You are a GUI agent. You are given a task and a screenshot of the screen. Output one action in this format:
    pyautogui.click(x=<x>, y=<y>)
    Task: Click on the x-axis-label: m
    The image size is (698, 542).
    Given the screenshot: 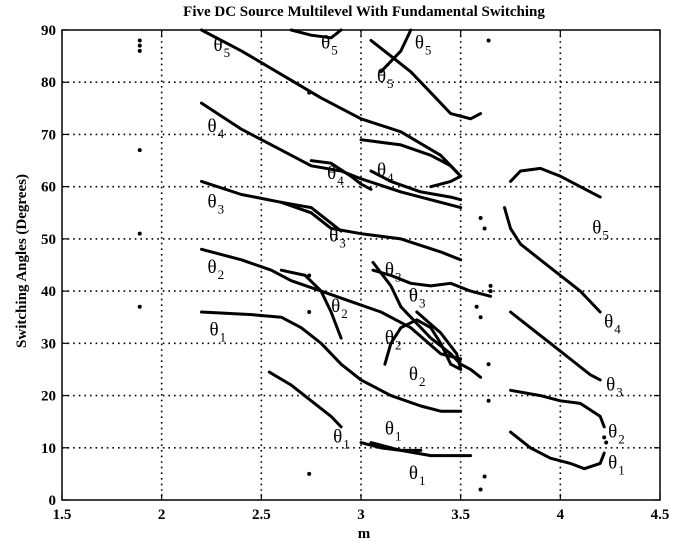 What is the action you would take?
    pyautogui.click(x=364, y=534)
    